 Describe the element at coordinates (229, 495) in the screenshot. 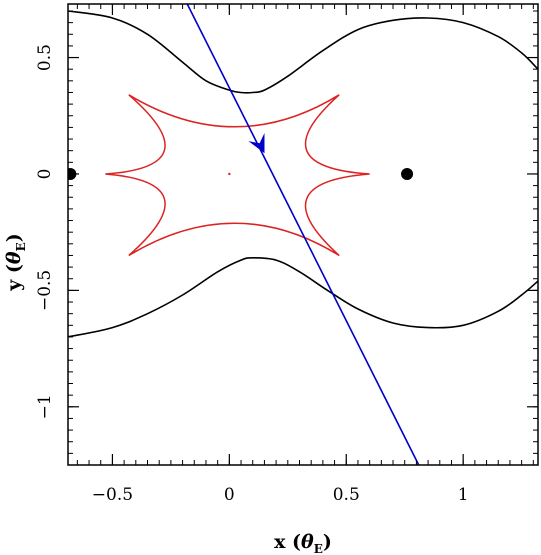

I see `x-tick-label: 0` at that location.